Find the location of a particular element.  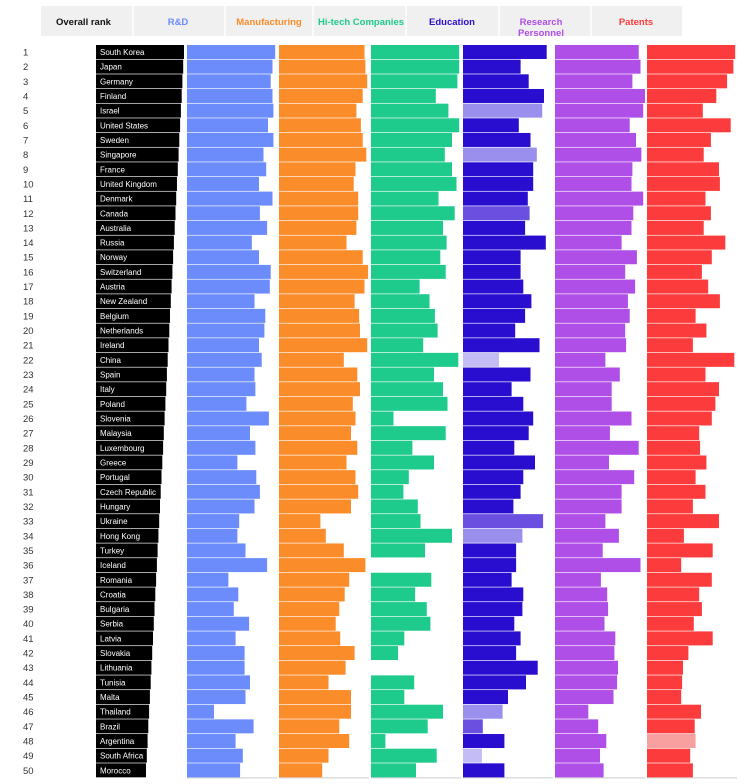

rank-label: 28 is located at coordinates (28, 448).